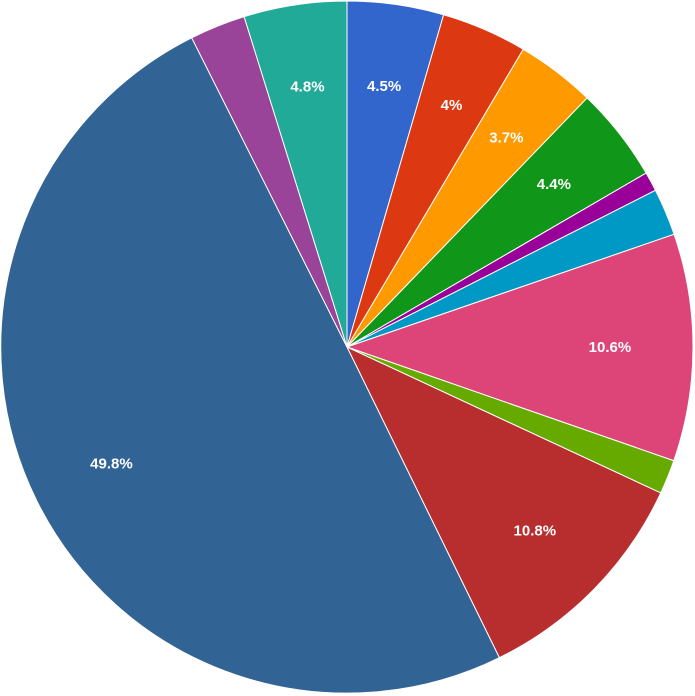  Describe the element at coordinates (452, 105) in the screenshot. I see `slice-label-1: 4%` at that location.